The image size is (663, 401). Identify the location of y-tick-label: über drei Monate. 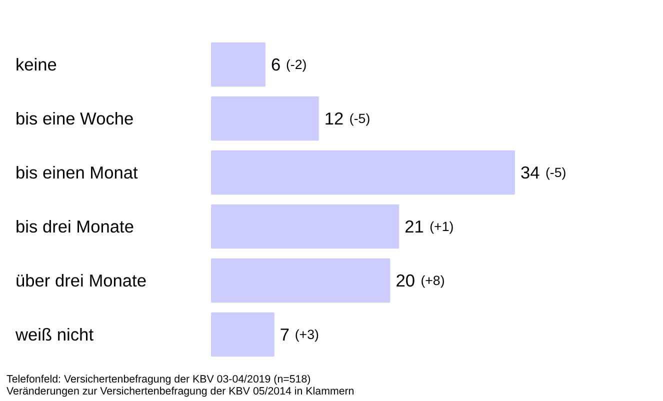
(81, 280).